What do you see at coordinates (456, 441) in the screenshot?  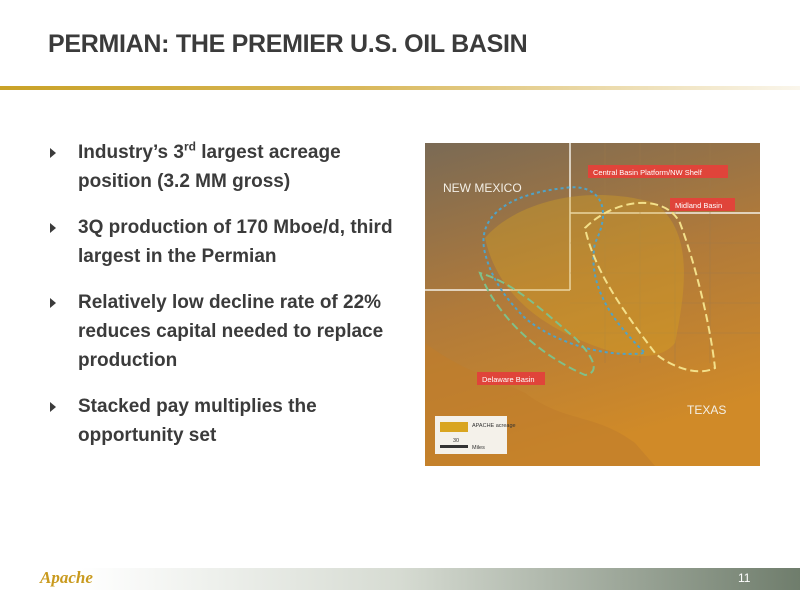 I see `legend-scale: 30` at bounding box center [456, 441].